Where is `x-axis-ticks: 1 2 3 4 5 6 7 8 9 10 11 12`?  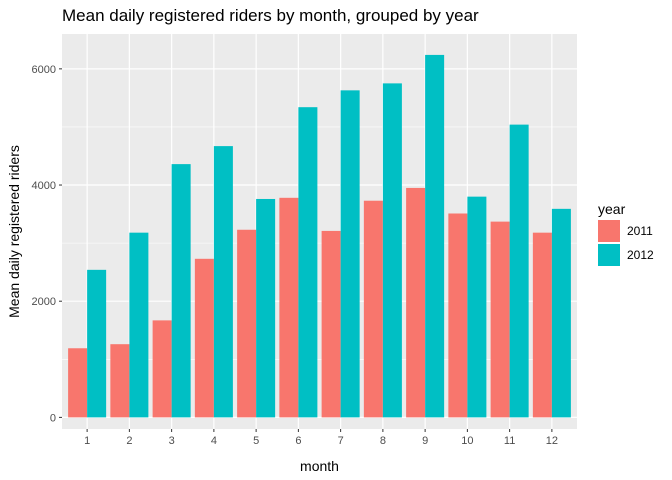
x-axis-ticks: 1 2 3 4 5 6 7 8 9 10 11 12 is located at coordinates (321, 438).